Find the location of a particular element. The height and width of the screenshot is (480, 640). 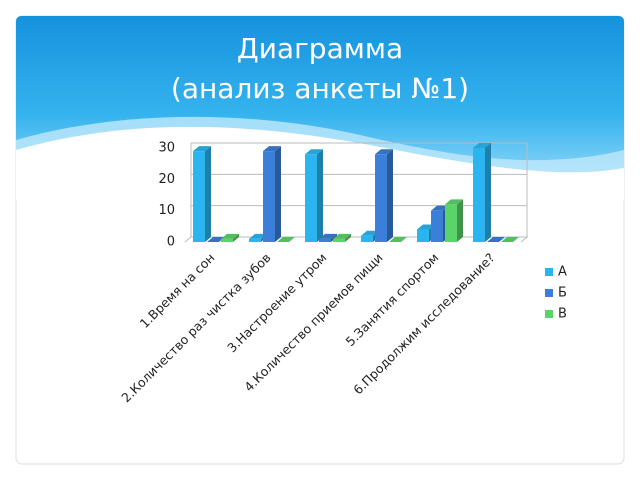

y-tick-label: 30 is located at coordinates (166, 148).